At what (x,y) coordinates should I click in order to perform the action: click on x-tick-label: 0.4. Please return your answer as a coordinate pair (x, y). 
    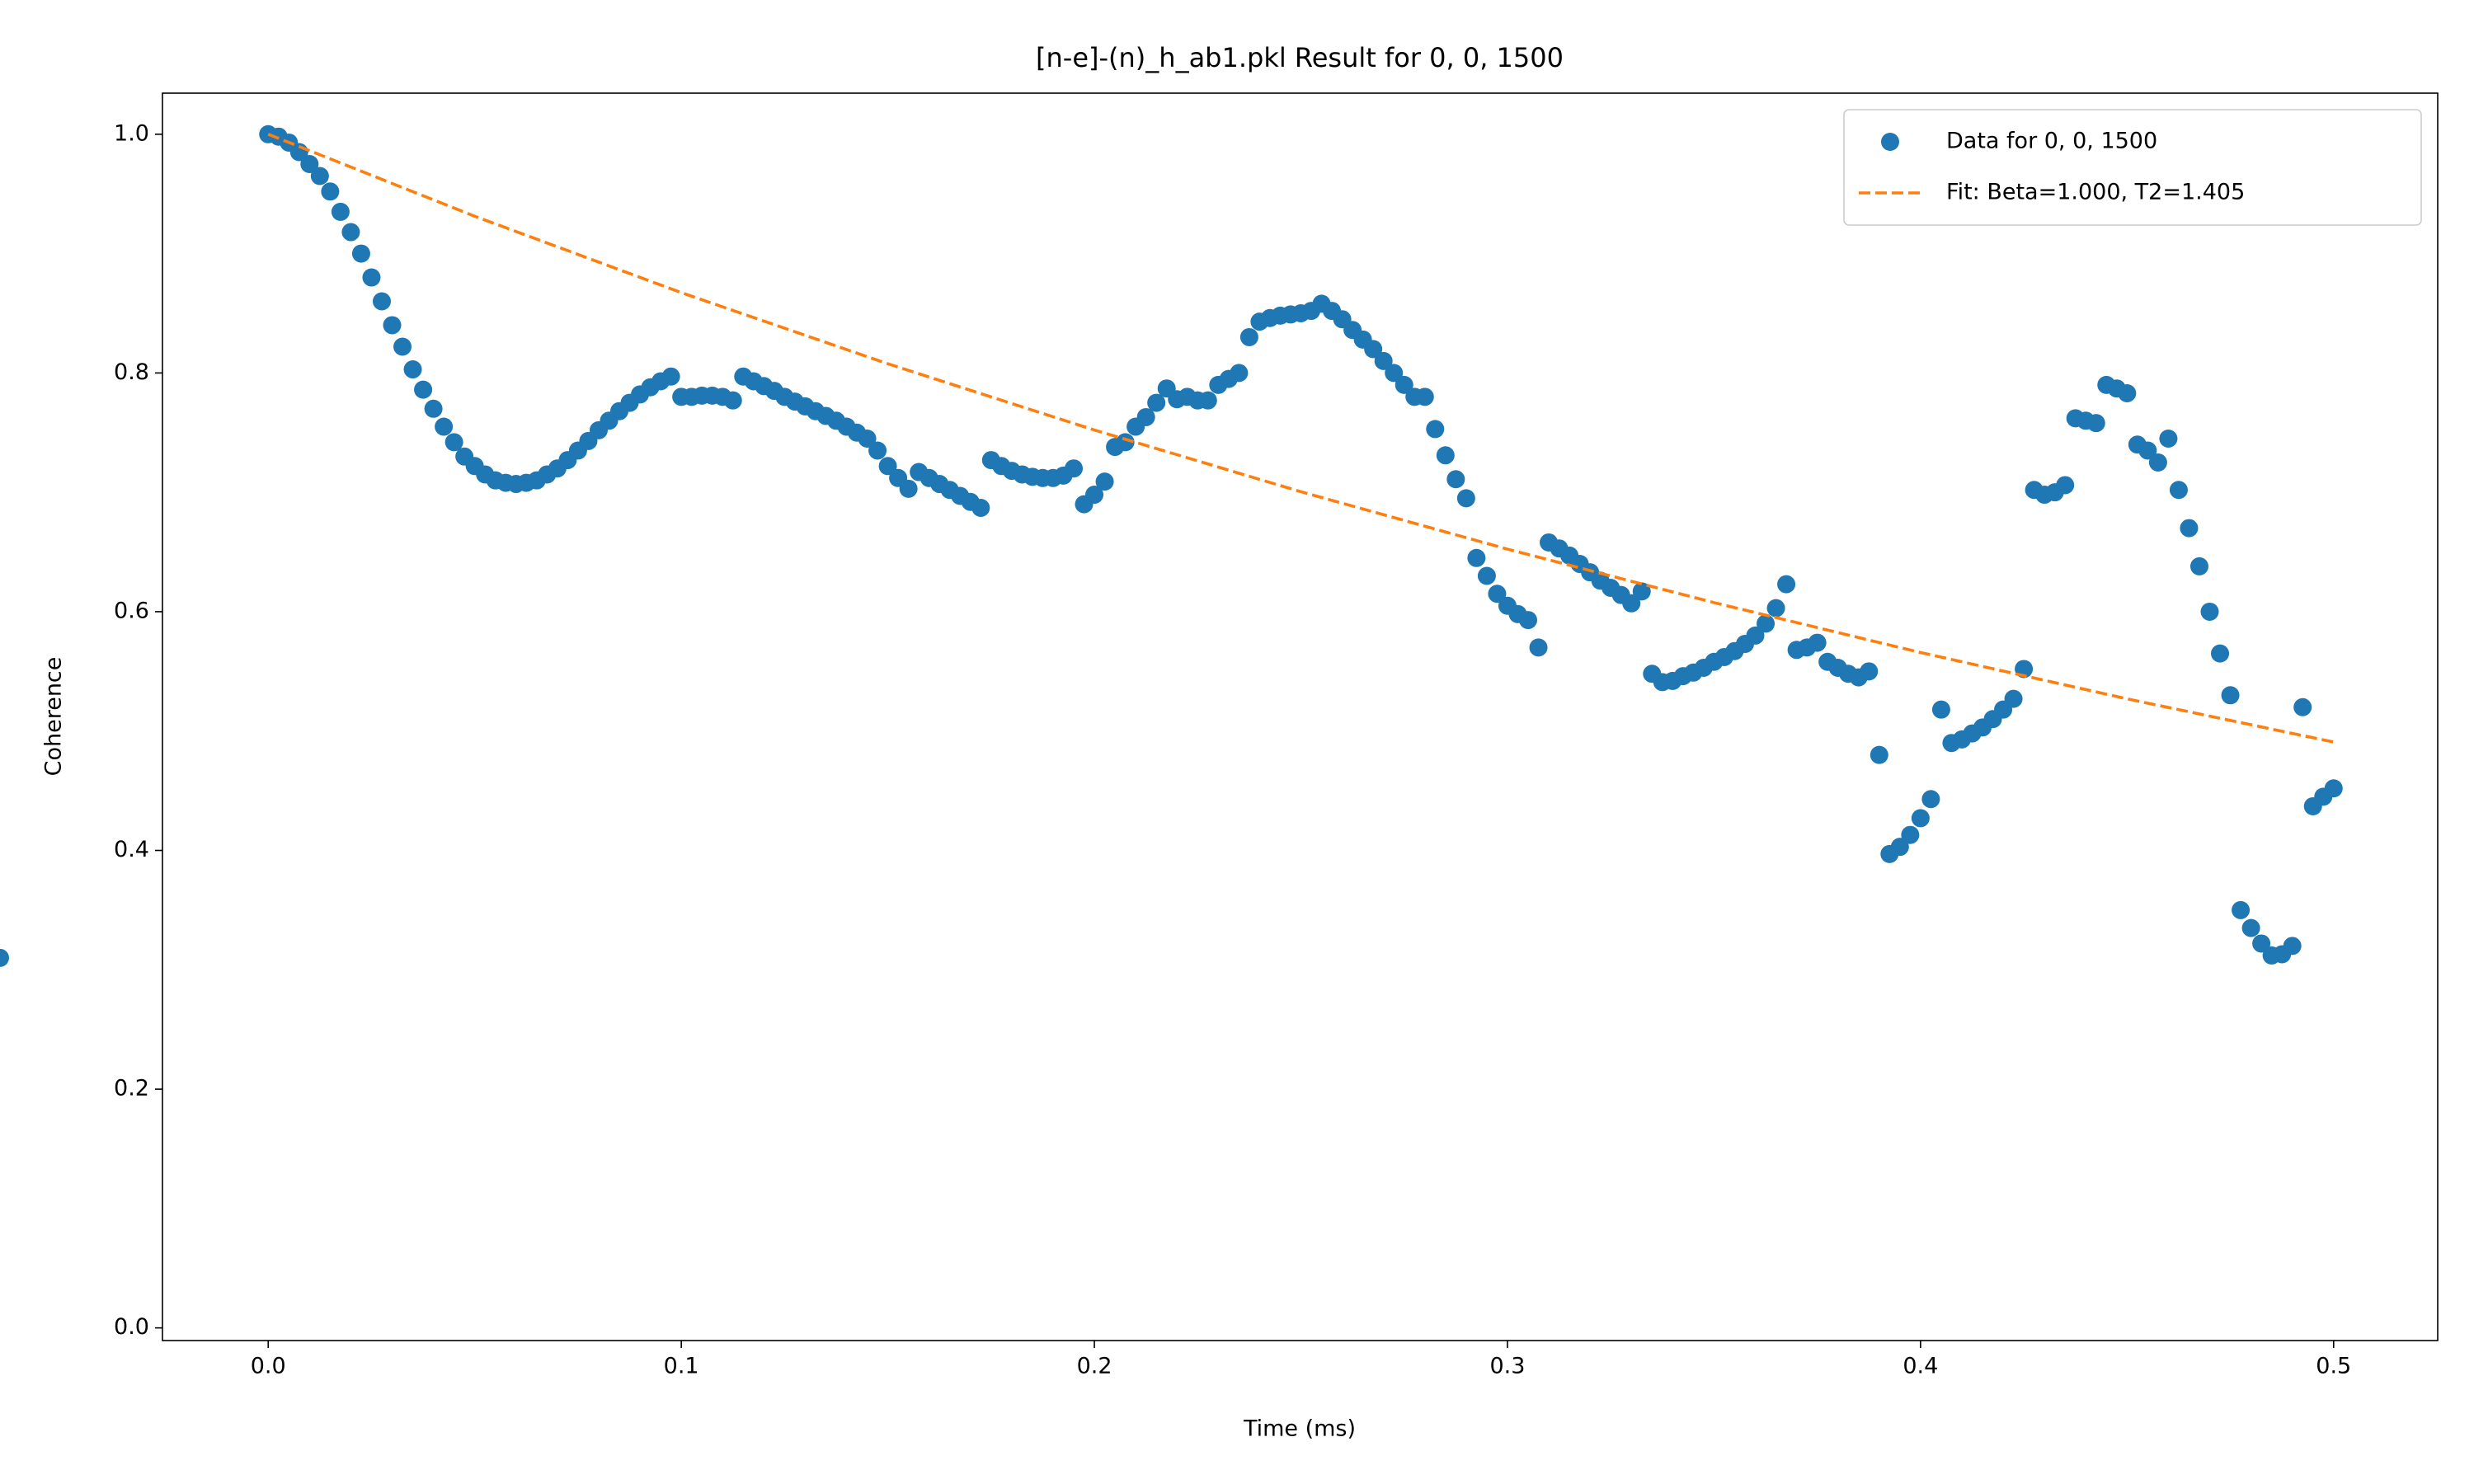
    Looking at the image, I should click on (1920, 1366).